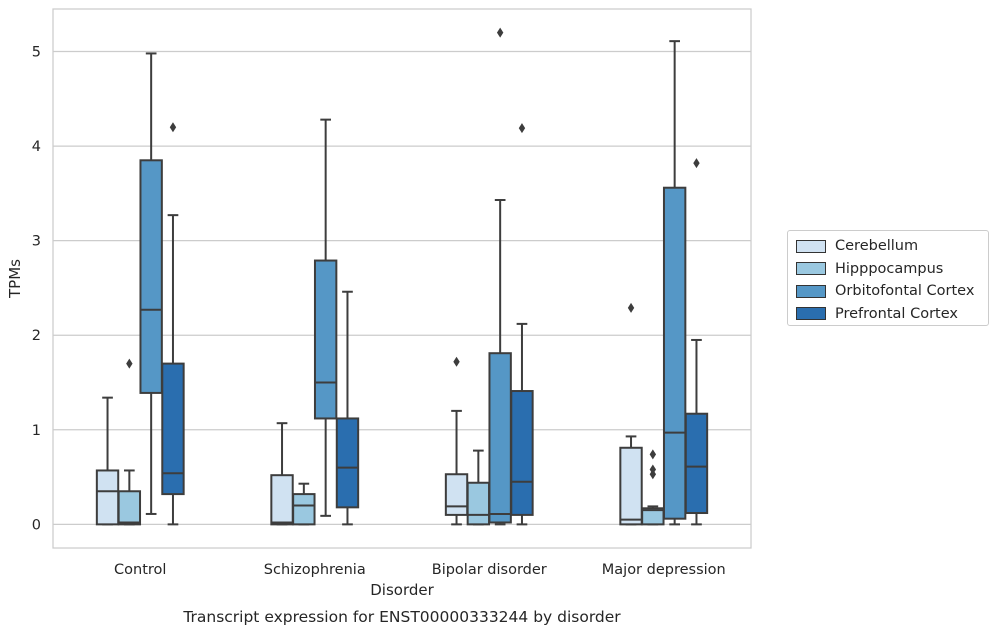  I want to click on x-tick-label: Schizophrenia, so click(315, 570).